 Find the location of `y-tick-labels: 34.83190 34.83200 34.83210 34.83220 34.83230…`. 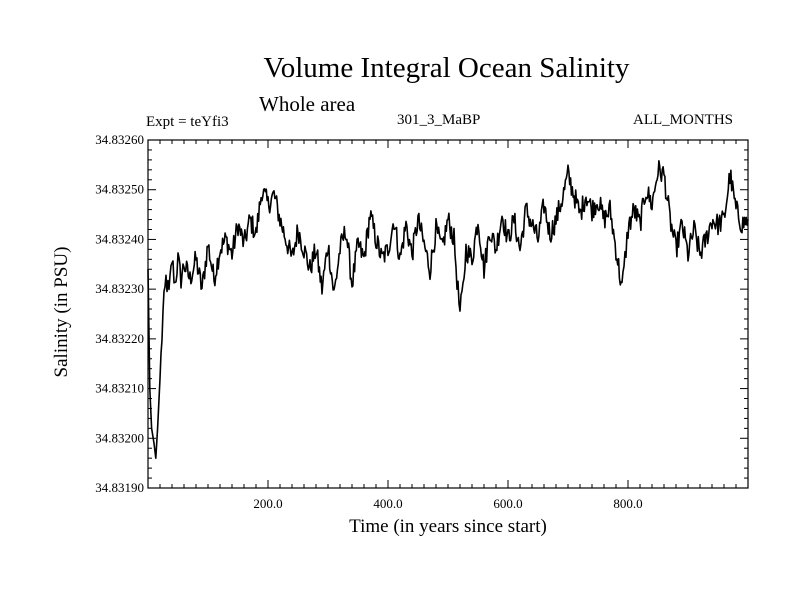

y-tick-labels: 34.83190 34.83200 34.83210 34.83220 34.83230… is located at coordinates (119, 313).